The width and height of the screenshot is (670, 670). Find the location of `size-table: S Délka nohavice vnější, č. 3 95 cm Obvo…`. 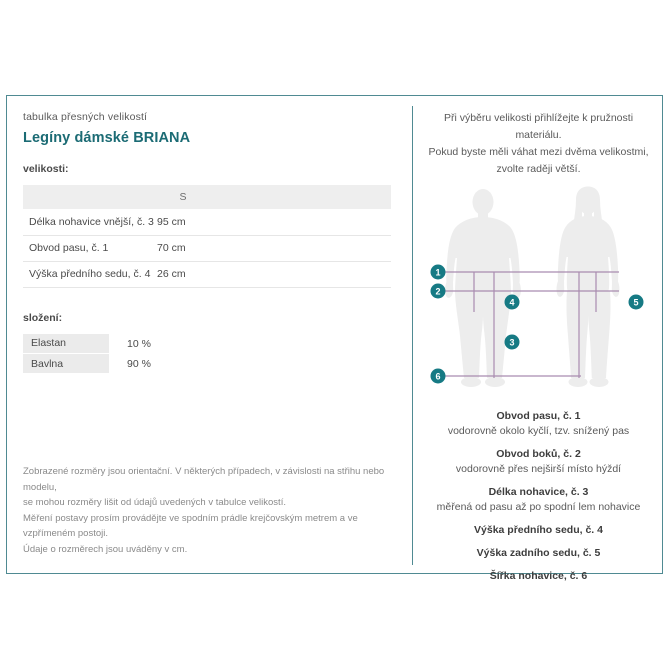

size-table: S Délka nohavice vnější, č. 3 95 cm Obvo… is located at coordinates (207, 236).